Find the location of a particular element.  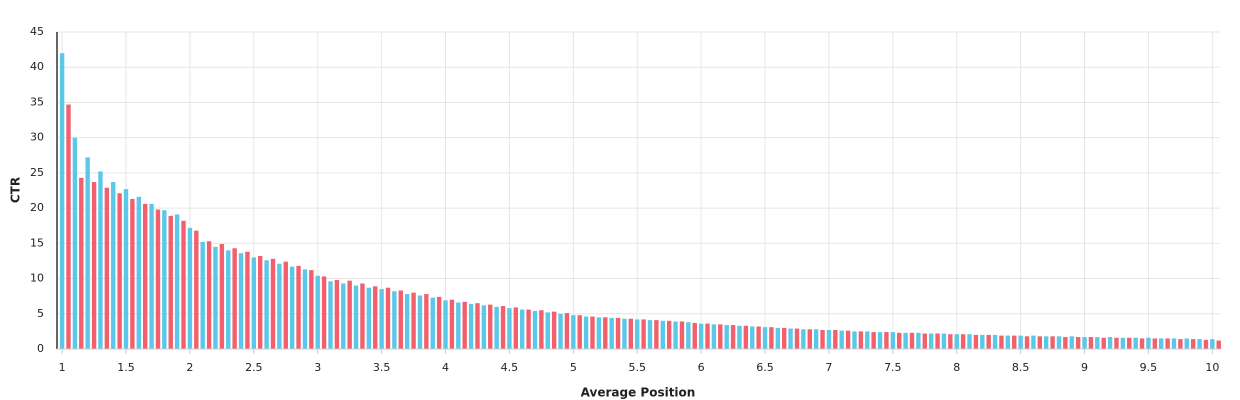

x-tick-label: 1 is located at coordinates (62, 367).